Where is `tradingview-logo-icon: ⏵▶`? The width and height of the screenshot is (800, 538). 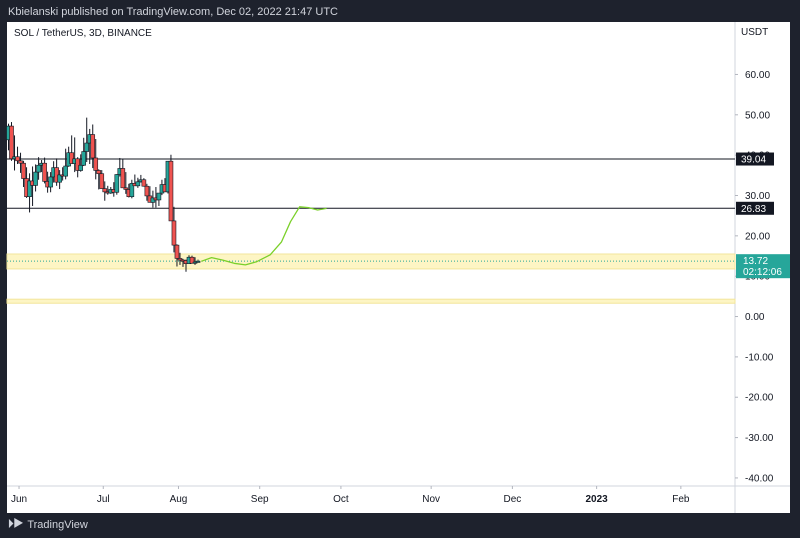 tradingview-logo-icon: ⏵▶ is located at coordinates (16, 524).